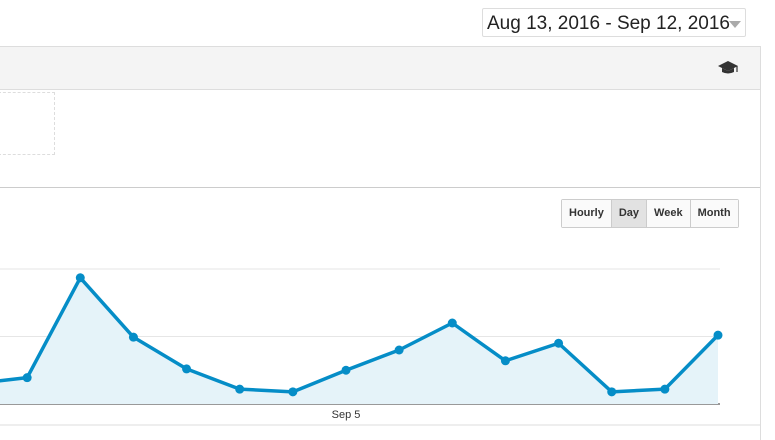  Describe the element at coordinates (714, 213) in the screenshot. I see `granularity-button: Month` at that location.